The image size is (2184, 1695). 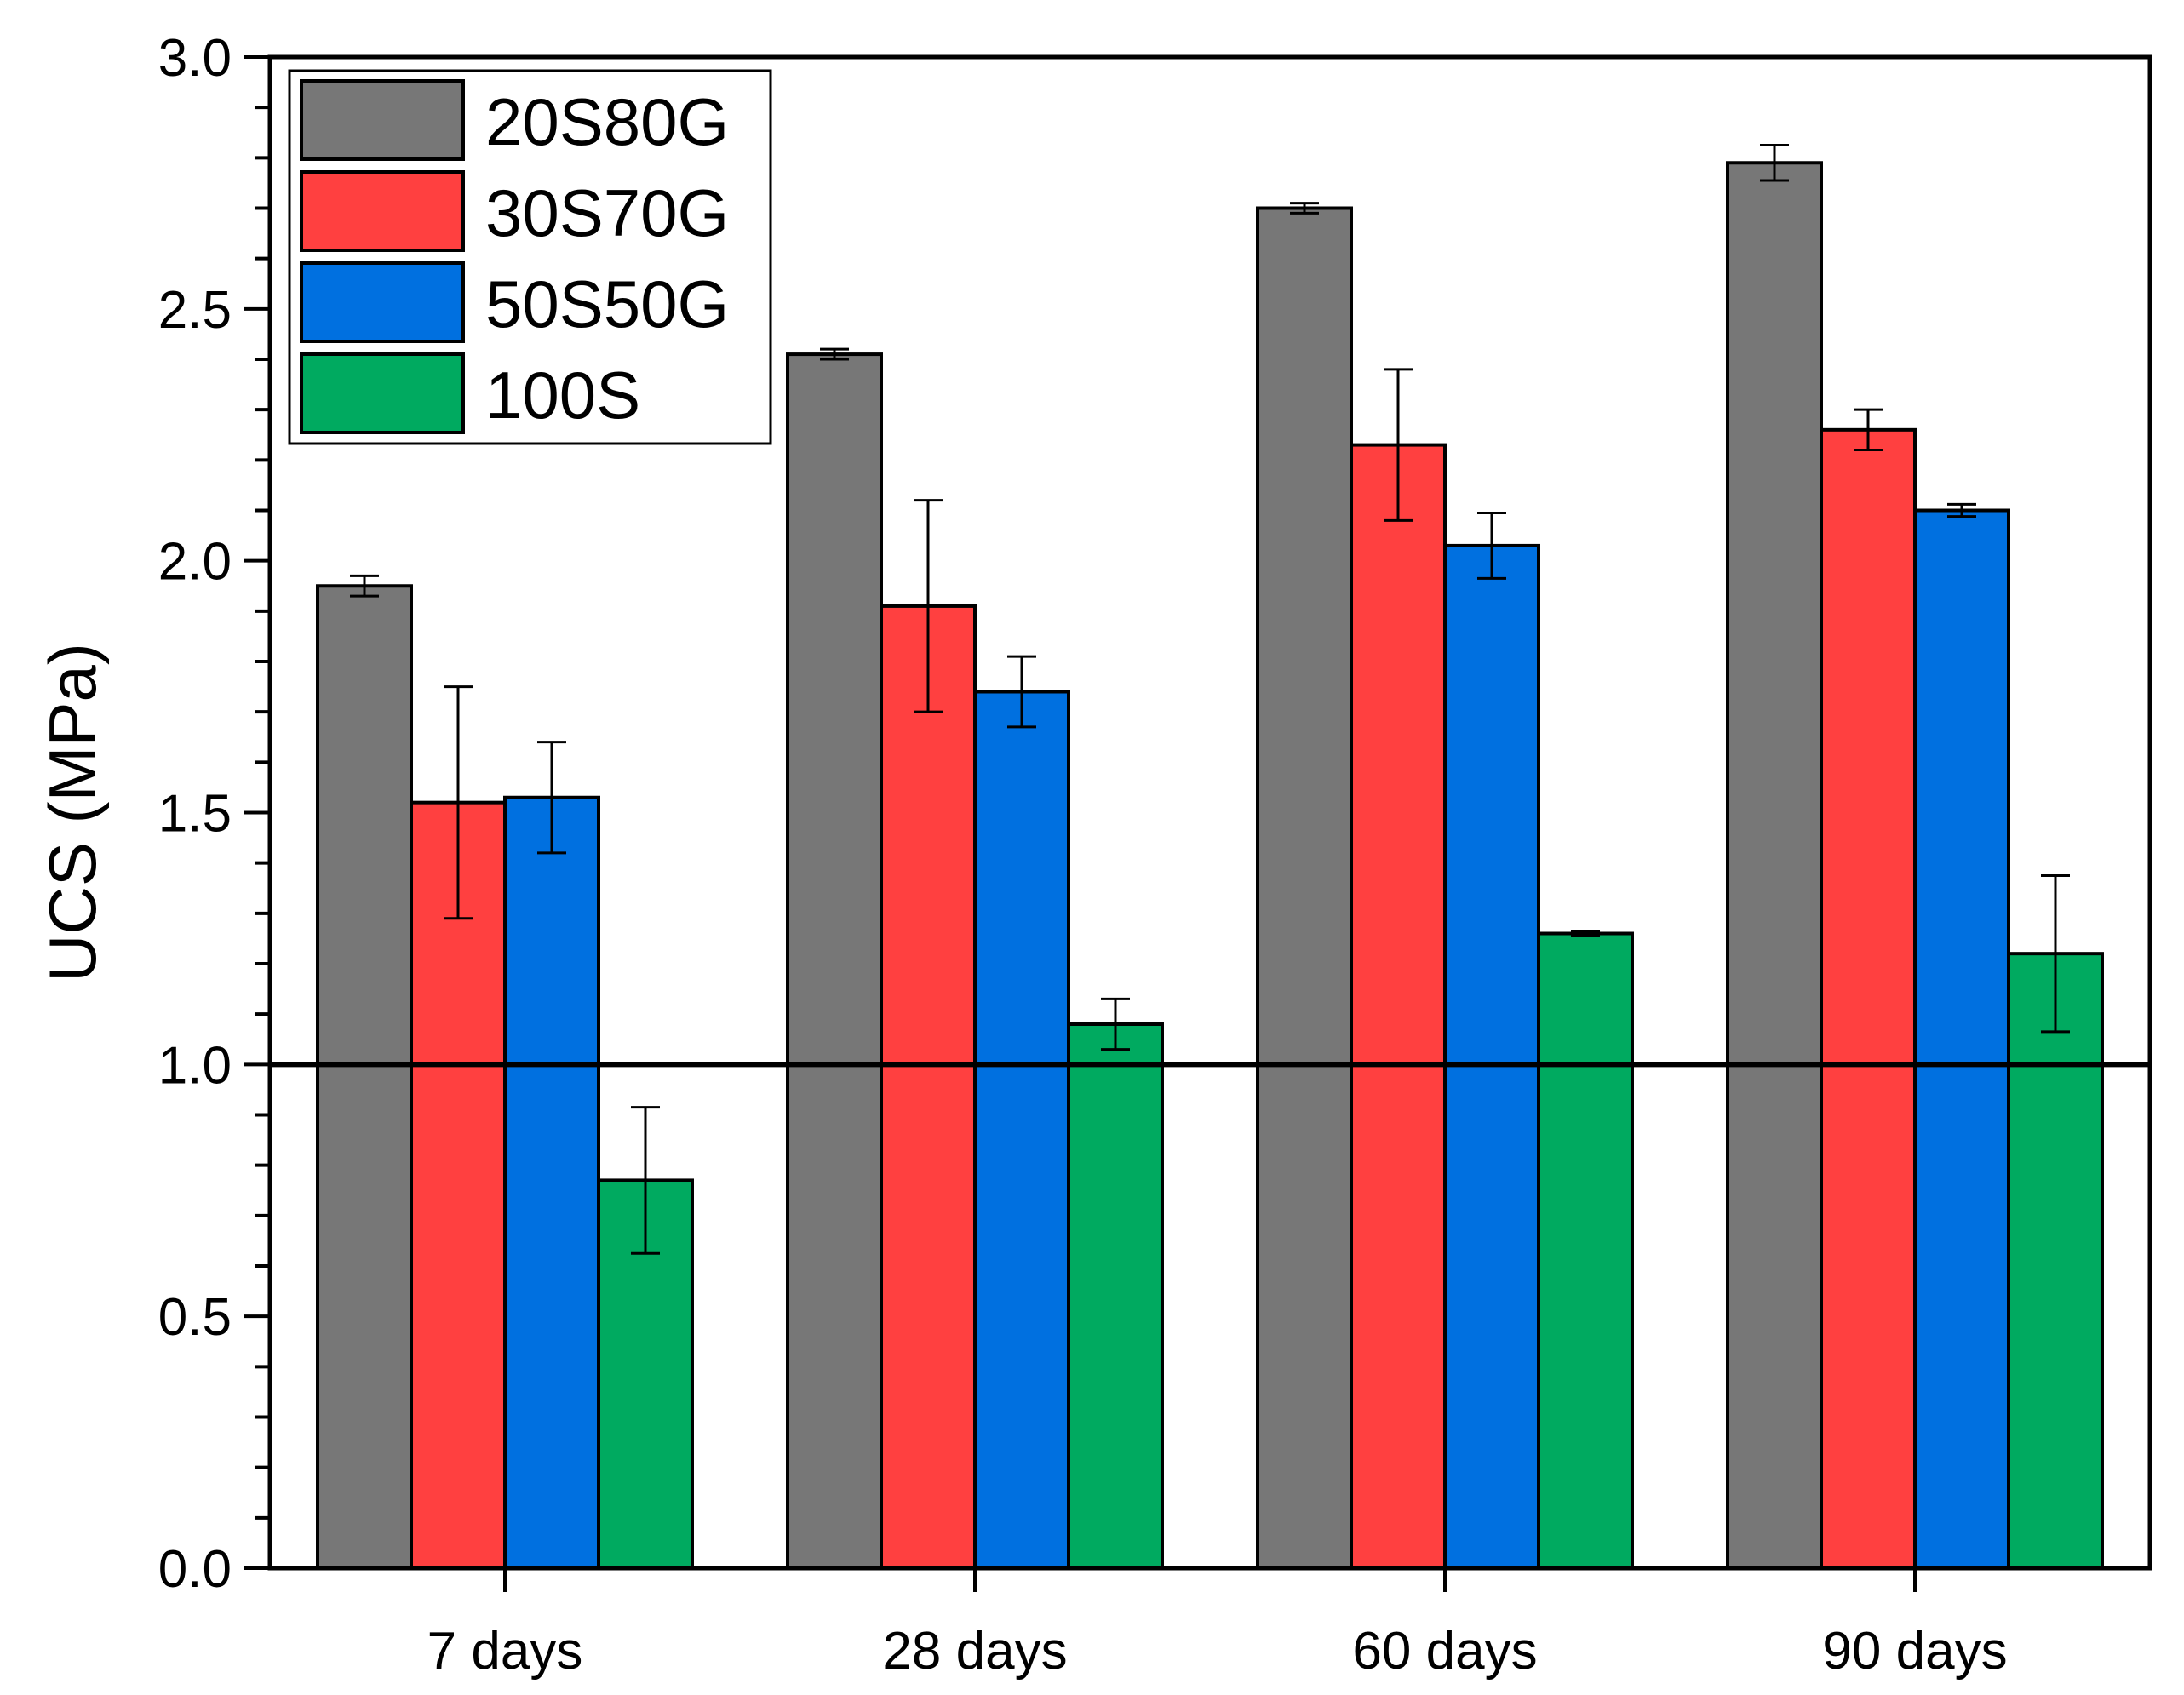 I want to click on bar-20s80g-7-days, so click(x=365, y=1077).